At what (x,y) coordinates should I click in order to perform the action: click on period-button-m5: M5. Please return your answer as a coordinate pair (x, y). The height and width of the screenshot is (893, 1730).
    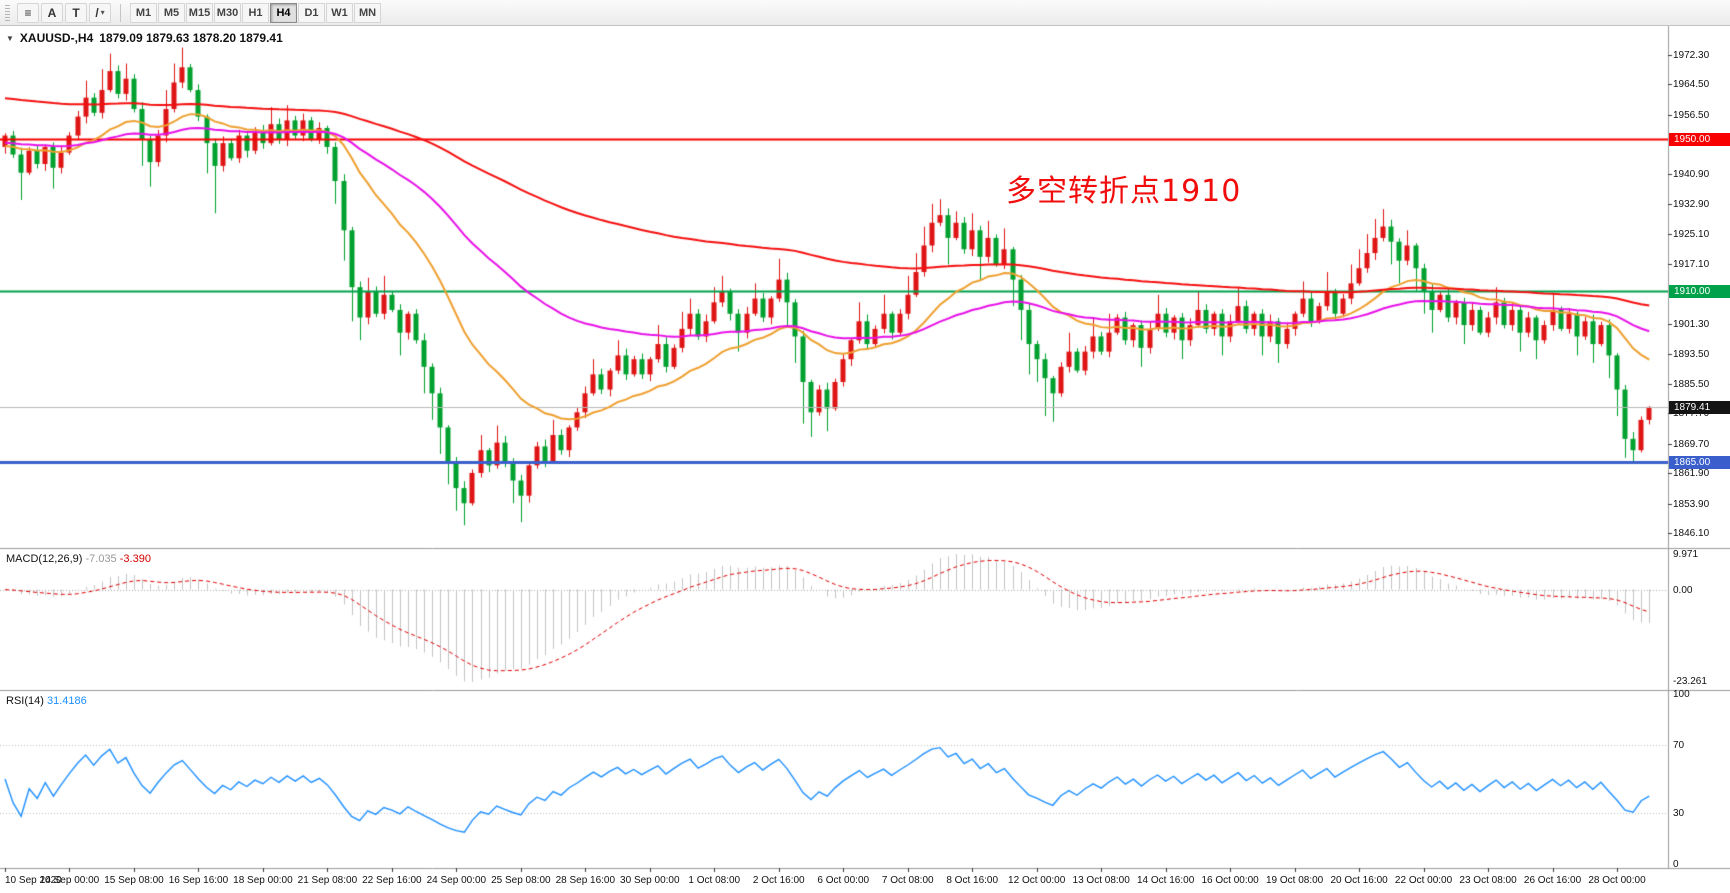
    Looking at the image, I should click on (171, 12).